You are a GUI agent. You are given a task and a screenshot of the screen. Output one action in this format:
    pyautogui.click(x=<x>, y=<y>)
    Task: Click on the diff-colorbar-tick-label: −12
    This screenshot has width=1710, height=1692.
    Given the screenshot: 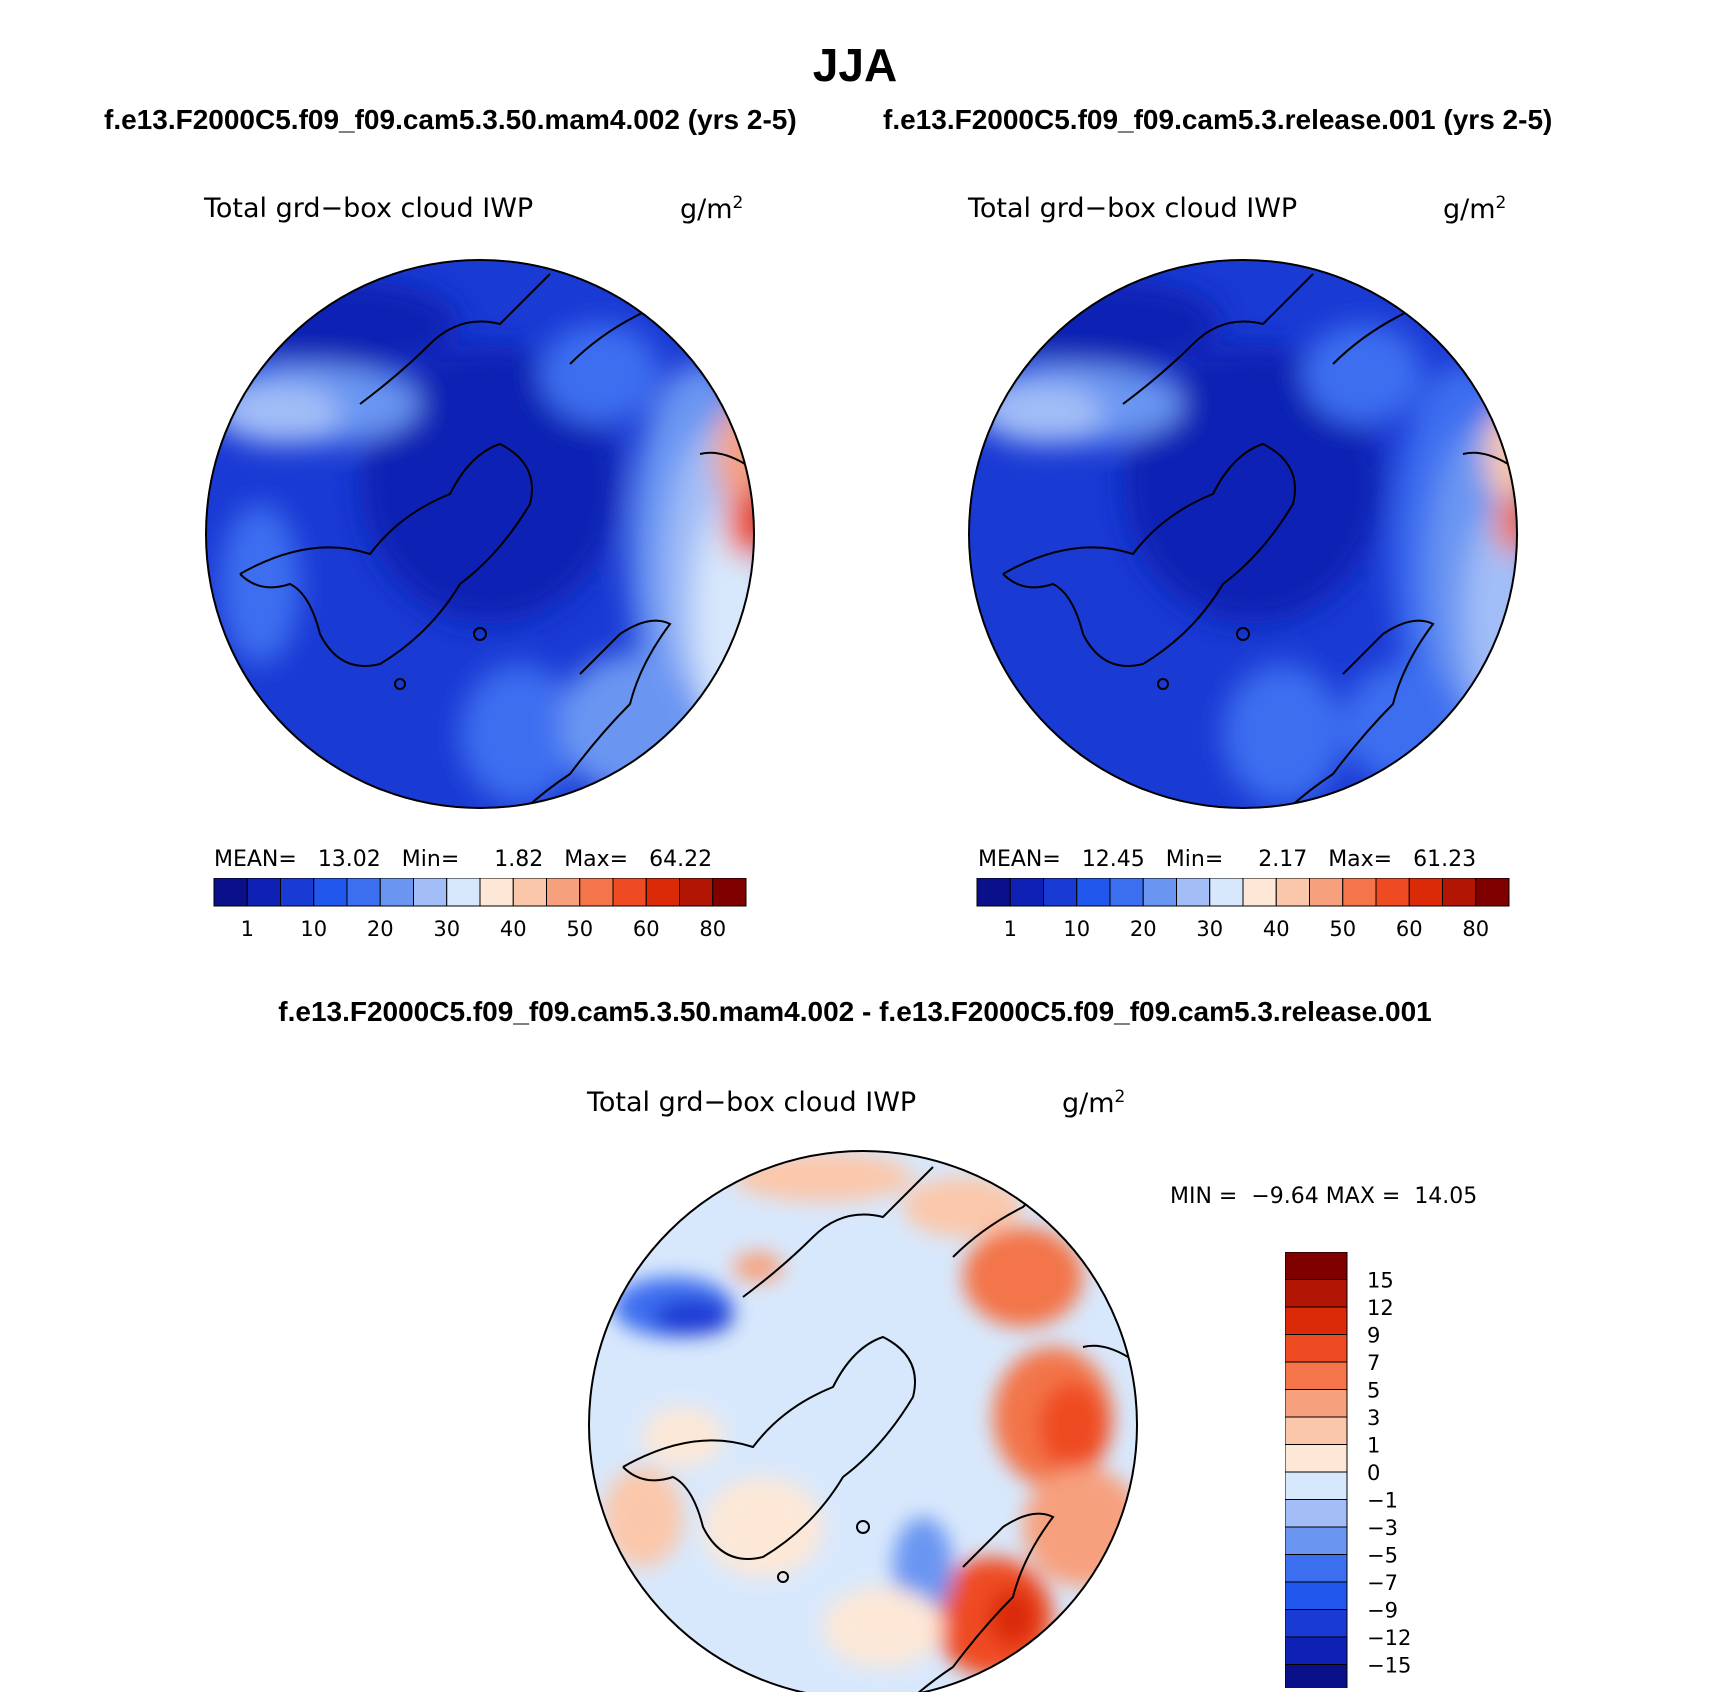 What is the action you would take?
    pyautogui.click(x=1389, y=1638)
    